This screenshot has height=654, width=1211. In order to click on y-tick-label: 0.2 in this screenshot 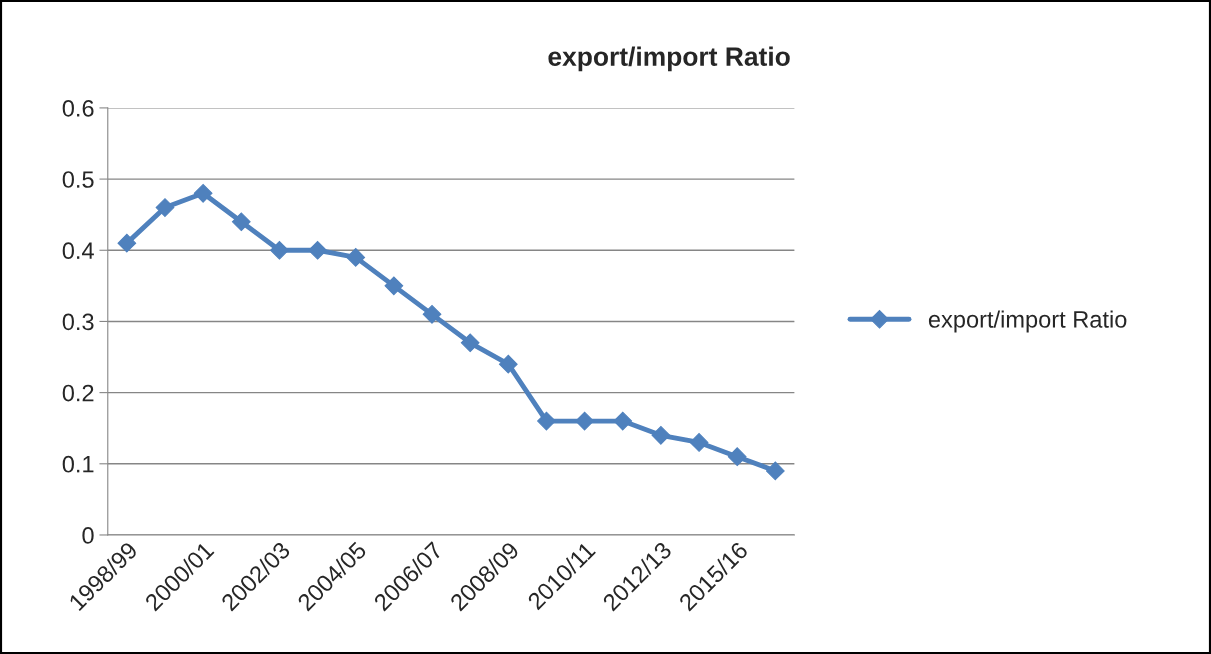, I will do `click(78, 393)`.